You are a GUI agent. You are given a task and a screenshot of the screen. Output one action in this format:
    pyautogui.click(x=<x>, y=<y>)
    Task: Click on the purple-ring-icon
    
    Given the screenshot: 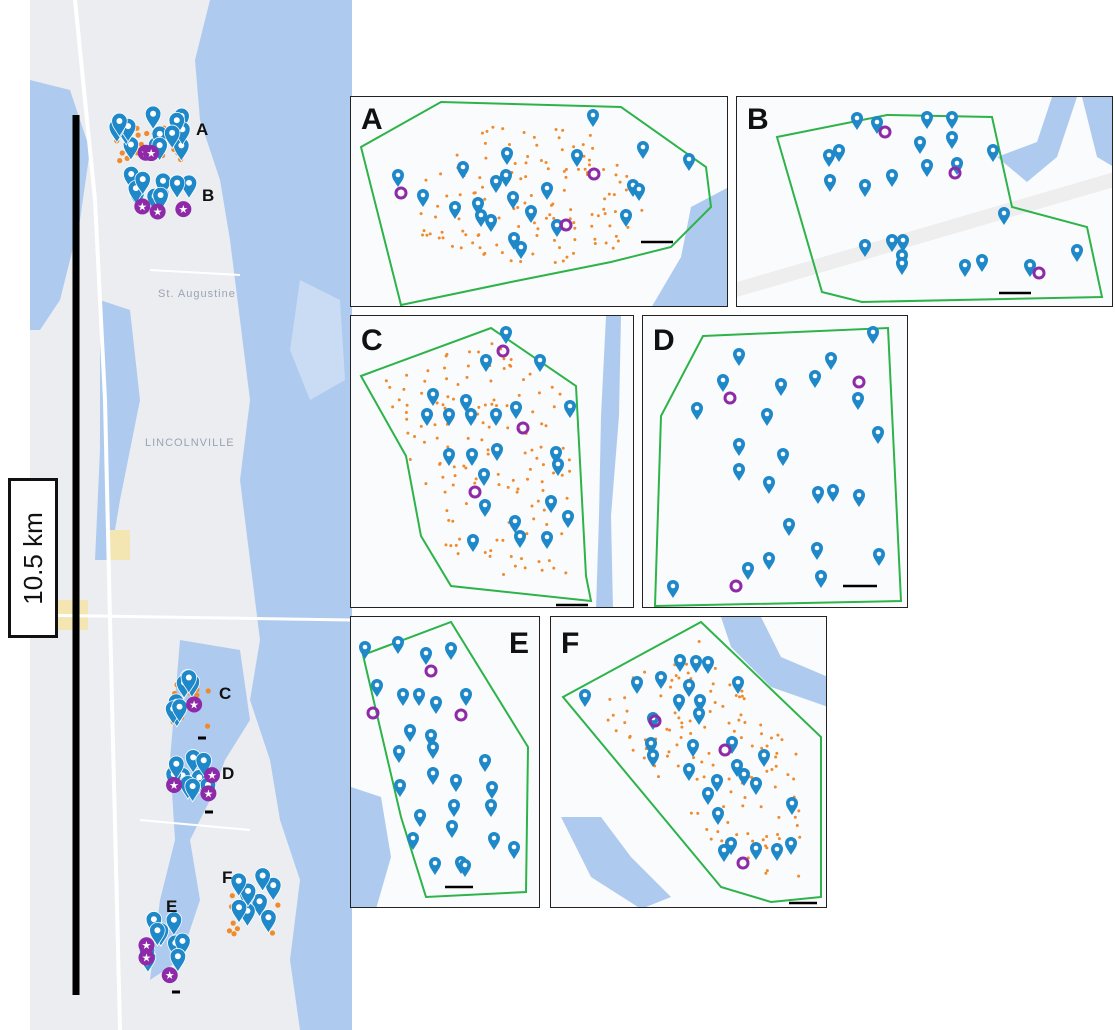 What is the action you would take?
    pyautogui.click(x=743, y=863)
    